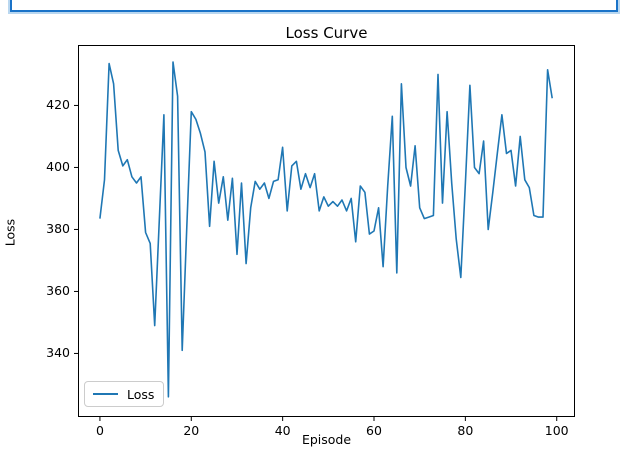  Describe the element at coordinates (124, 394) in the screenshot. I see `legend: Loss` at that location.